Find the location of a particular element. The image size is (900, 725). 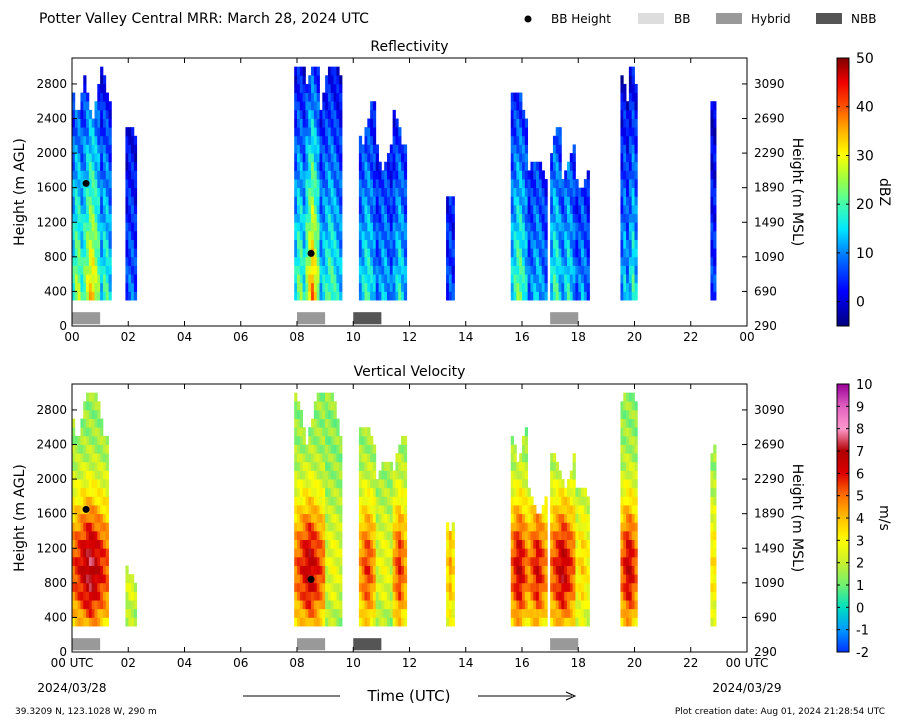

reflectivity-xtick-label: 16 is located at coordinates (521, 337).